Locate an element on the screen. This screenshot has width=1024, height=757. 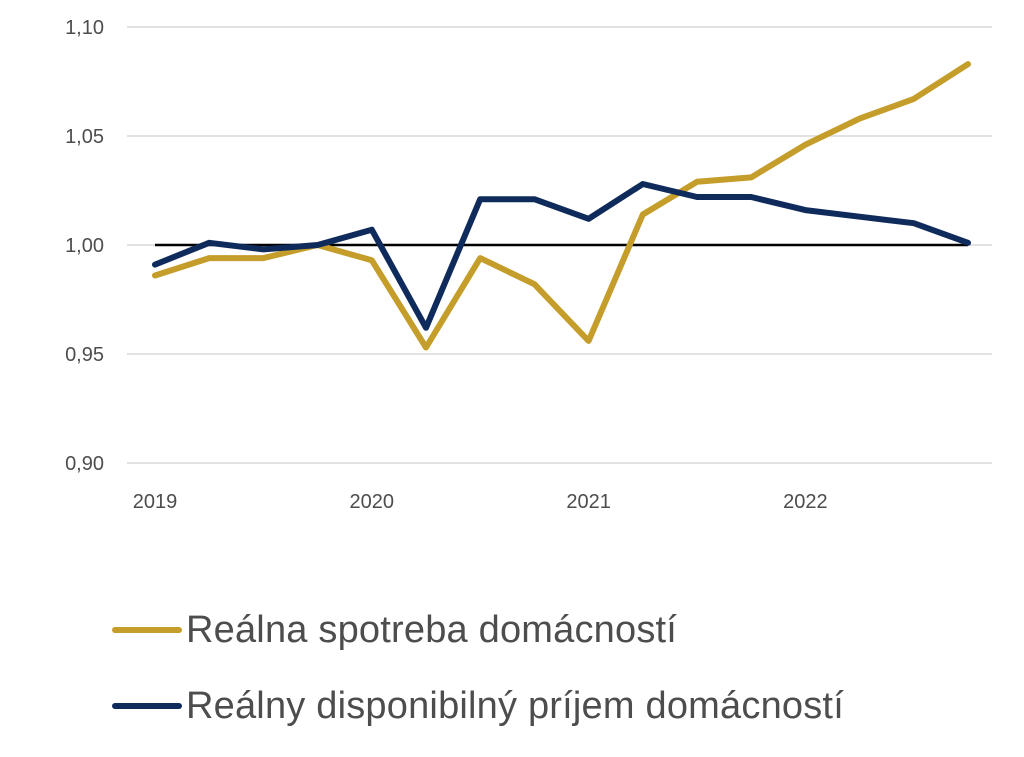
legend-item-income: Reálny disponibilný príjem domácností is located at coordinates (478, 706).